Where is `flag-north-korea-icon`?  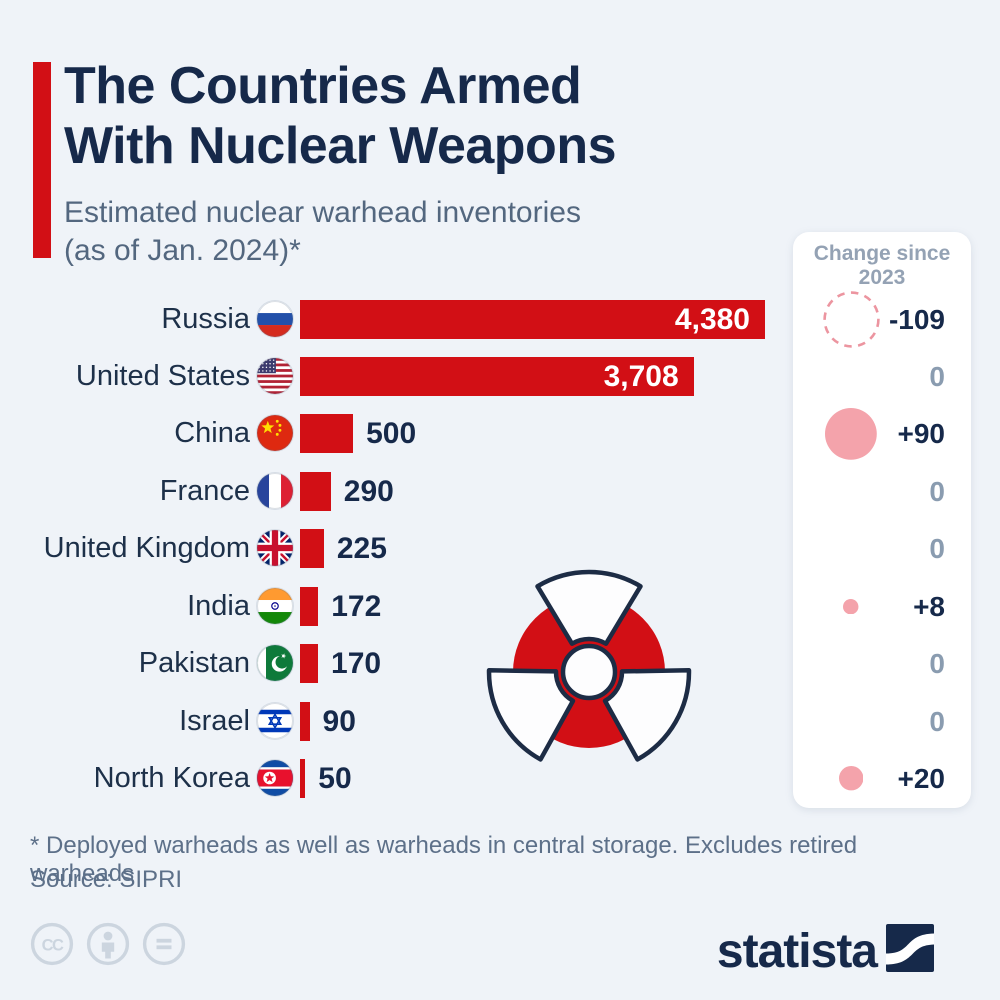
flag-north-korea-icon is located at coordinates (275, 778).